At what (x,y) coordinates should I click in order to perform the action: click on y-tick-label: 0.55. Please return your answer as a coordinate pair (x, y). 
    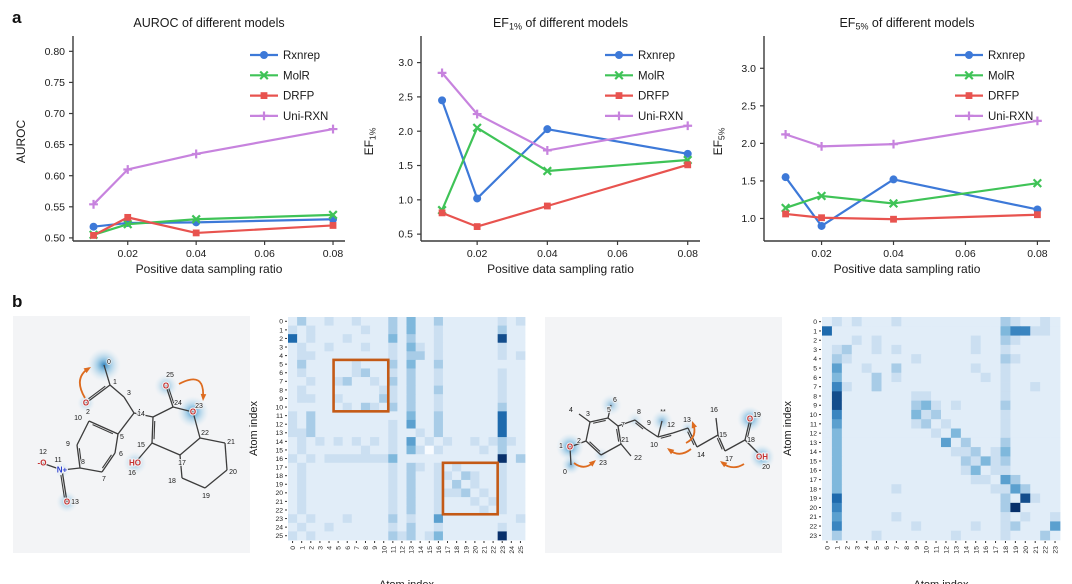
    Looking at the image, I should click on (55, 207).